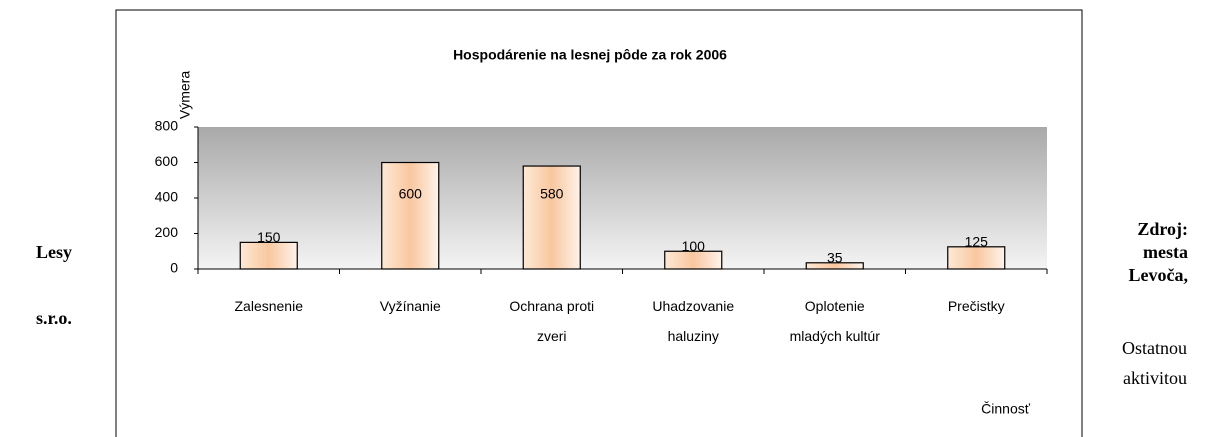 This screenshot has width=1230, height=437. Describe the element at coordinates (54, 252) in the screenshot. I see `left-text: Lesy` at that location.